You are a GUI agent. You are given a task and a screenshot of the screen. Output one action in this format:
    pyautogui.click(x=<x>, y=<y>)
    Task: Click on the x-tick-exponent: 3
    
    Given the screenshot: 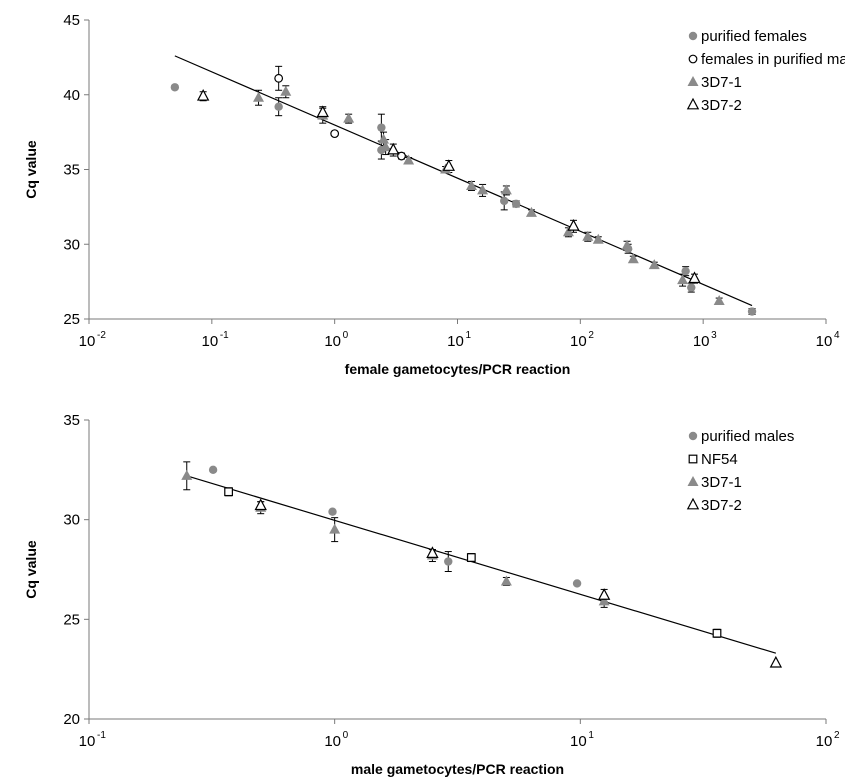 What is the action you would take?
    pyautogui.click(x=714, y=335)
    